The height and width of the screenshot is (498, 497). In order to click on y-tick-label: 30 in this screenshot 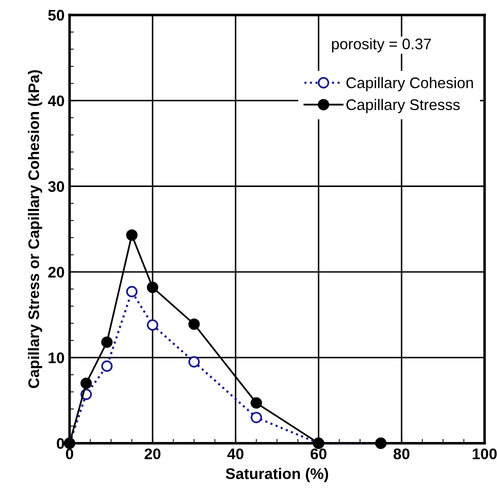, I will do `click(56, 186)`.